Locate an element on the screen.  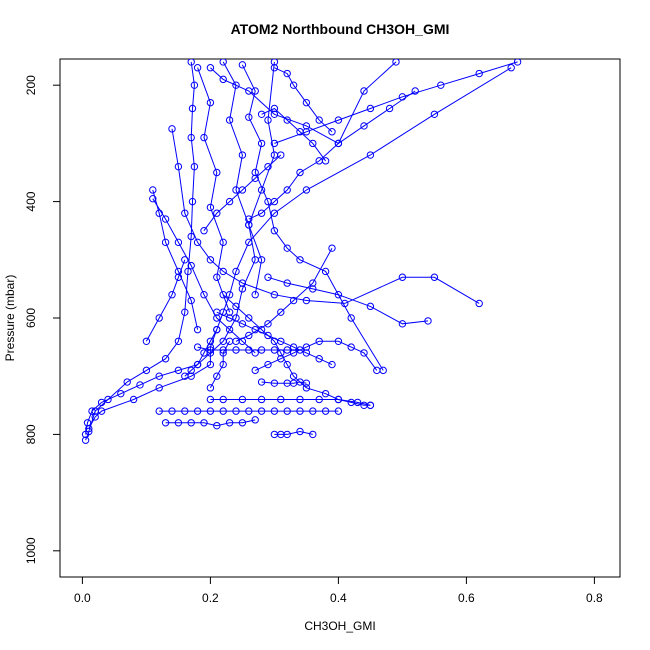
y-tick-label: 400 is located at coordinates (31, 201).